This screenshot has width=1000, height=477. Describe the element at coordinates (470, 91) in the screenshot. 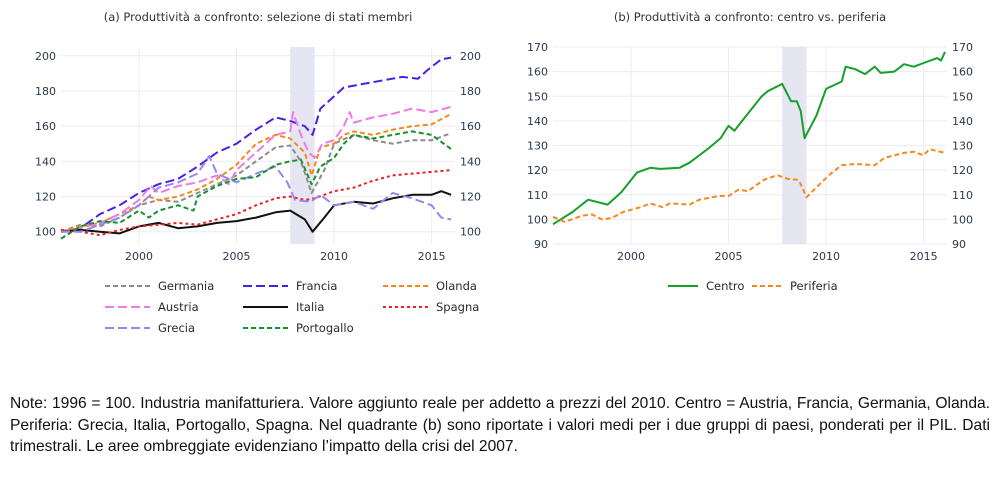

I see `chart-a-y-tick-right-180: 180` at that location.